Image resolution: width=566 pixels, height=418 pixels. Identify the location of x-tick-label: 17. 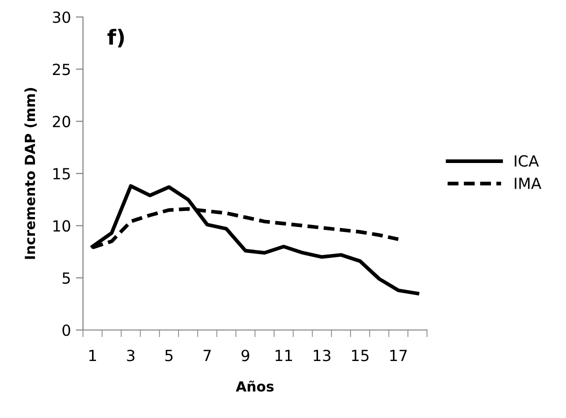
(398, 356).